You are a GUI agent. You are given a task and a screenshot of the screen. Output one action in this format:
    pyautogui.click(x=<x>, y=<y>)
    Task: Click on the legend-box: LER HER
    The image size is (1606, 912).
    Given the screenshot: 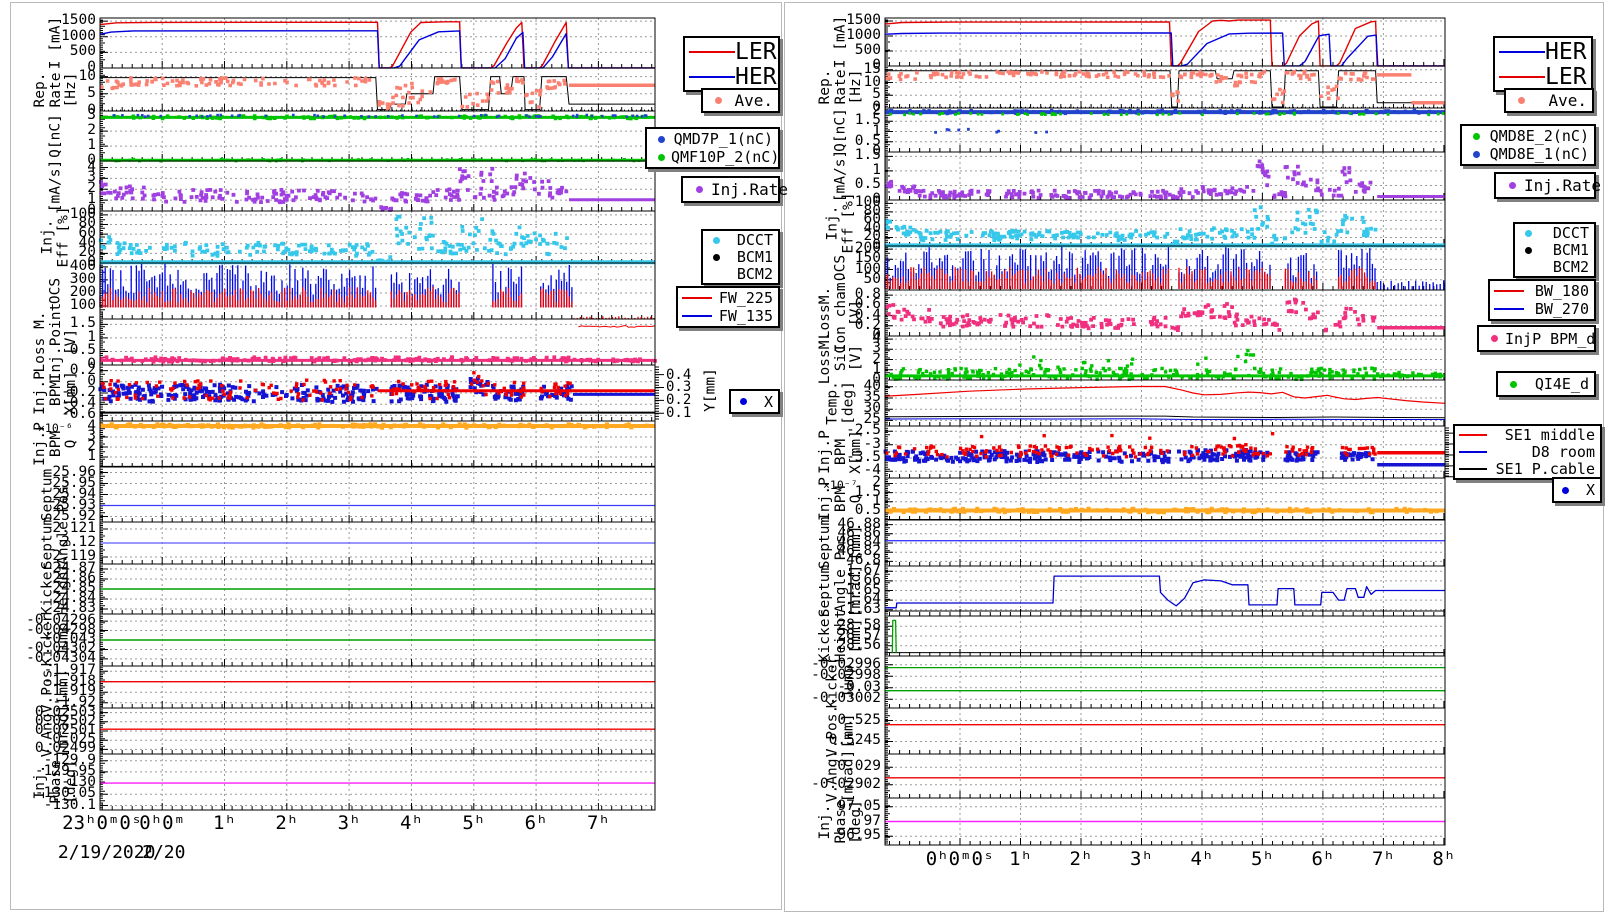 What is the action you would take?
    pyautogui.click(x=731, y=64)
    